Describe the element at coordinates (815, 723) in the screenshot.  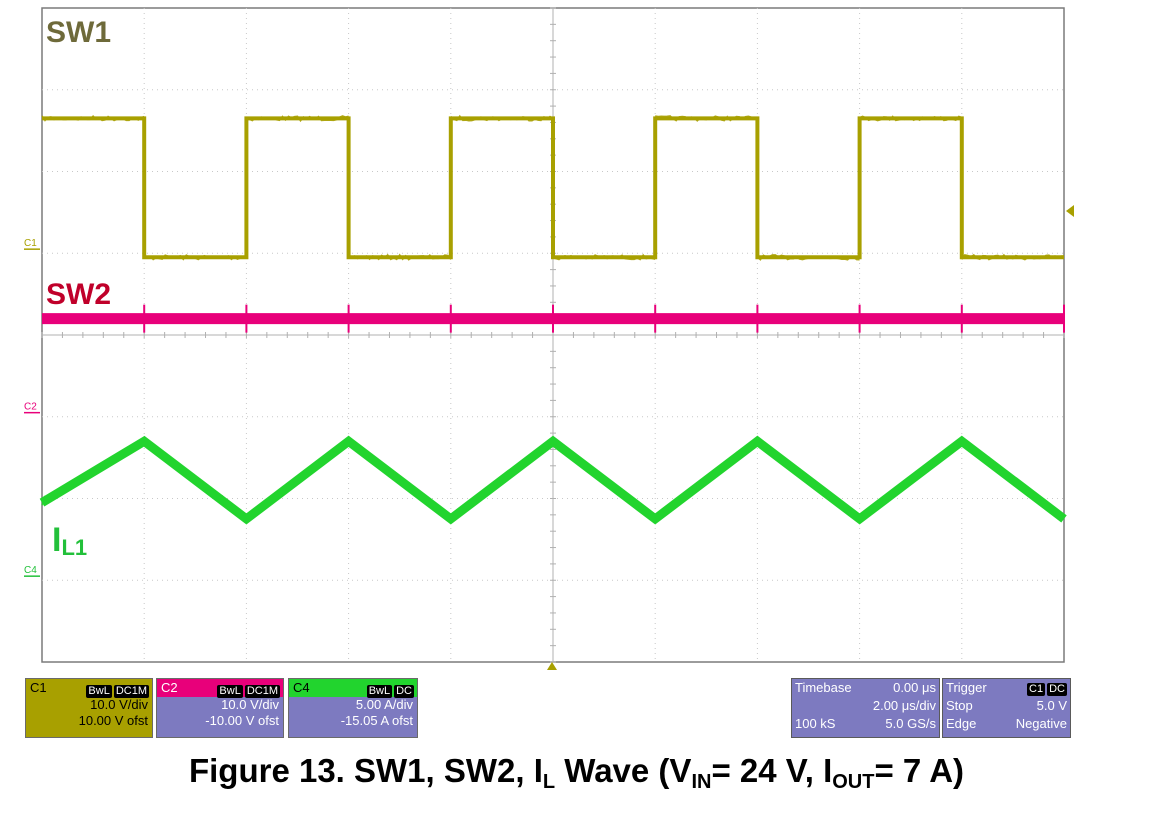
I see `timebase-samples: 100 kS` at that location.